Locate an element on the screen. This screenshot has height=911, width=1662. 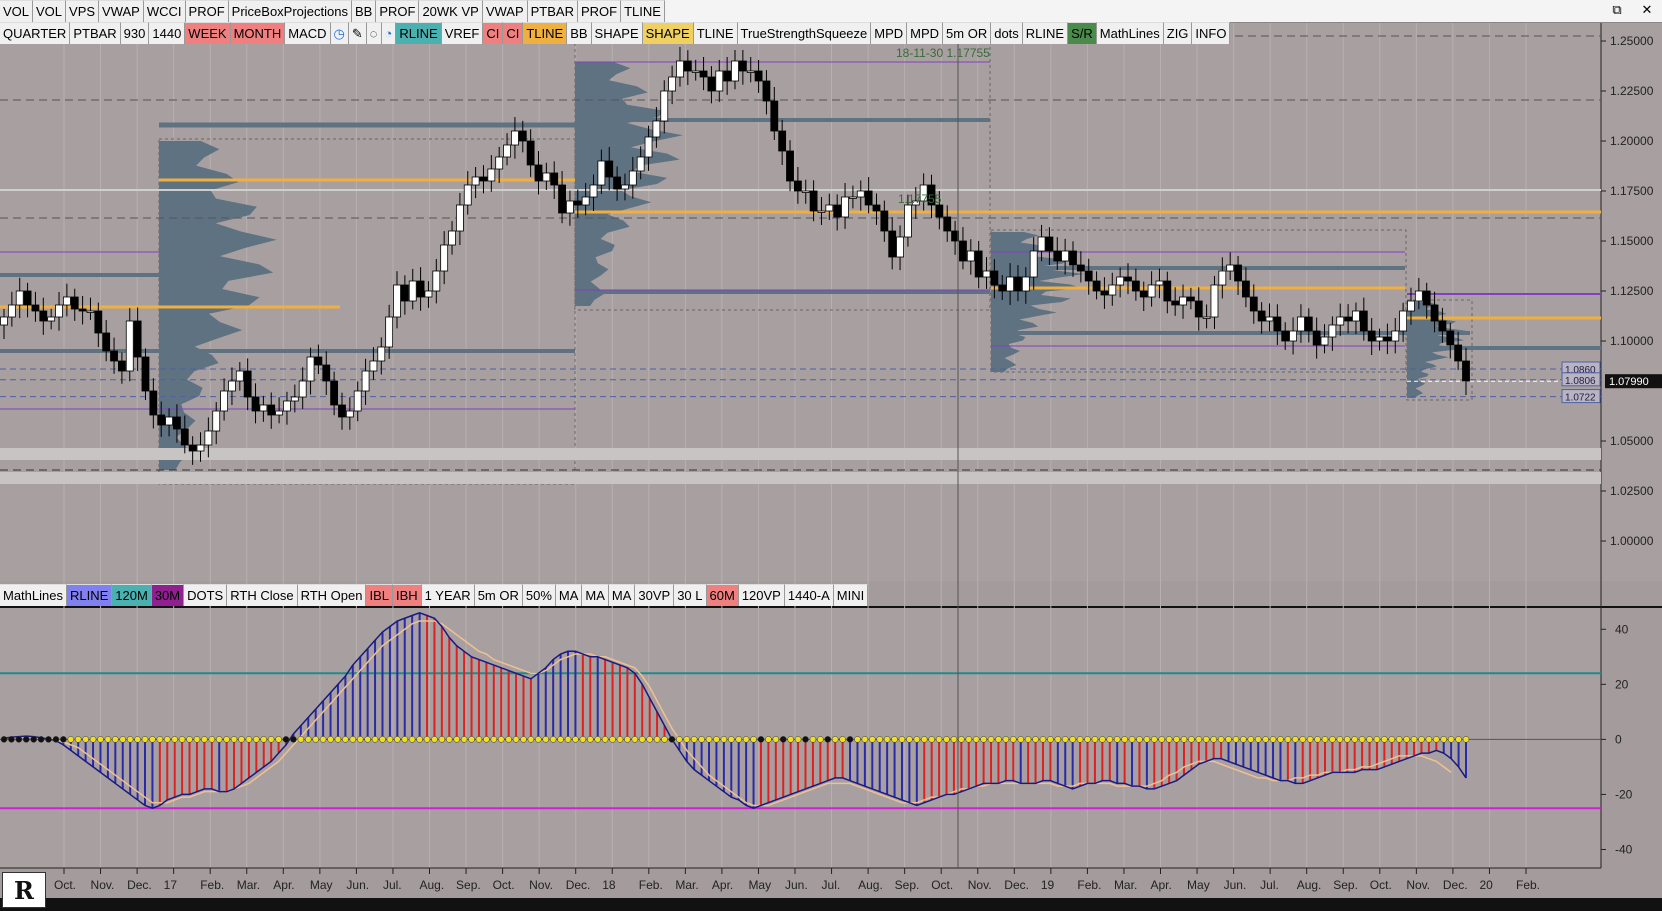
indicator-bb-button: BB is located at coordinates (579, 33).